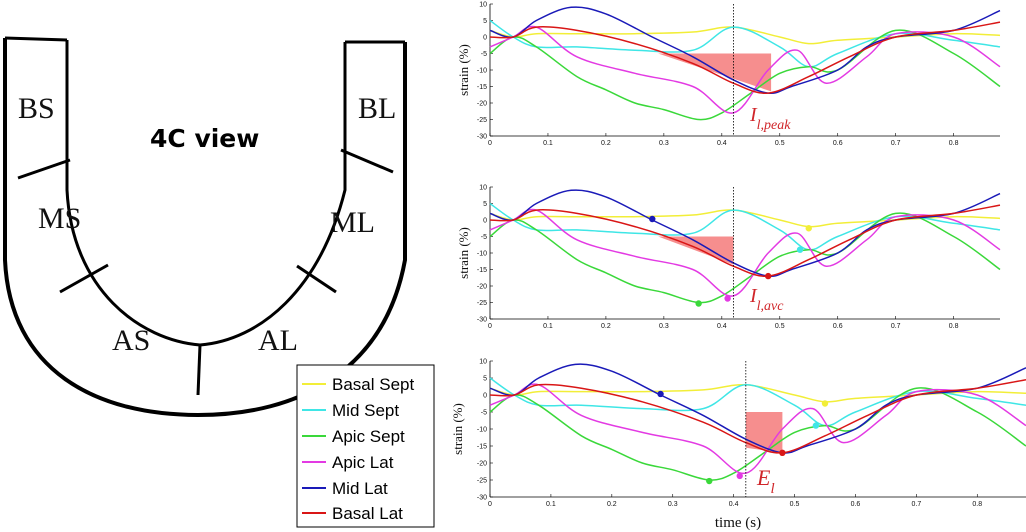 The width and height of the screenshot is (1026, 532). Describe the element at coordinates (367, 513) in the screenshot. I see `legend-label-basal-lat: Basal Lat` at that location.